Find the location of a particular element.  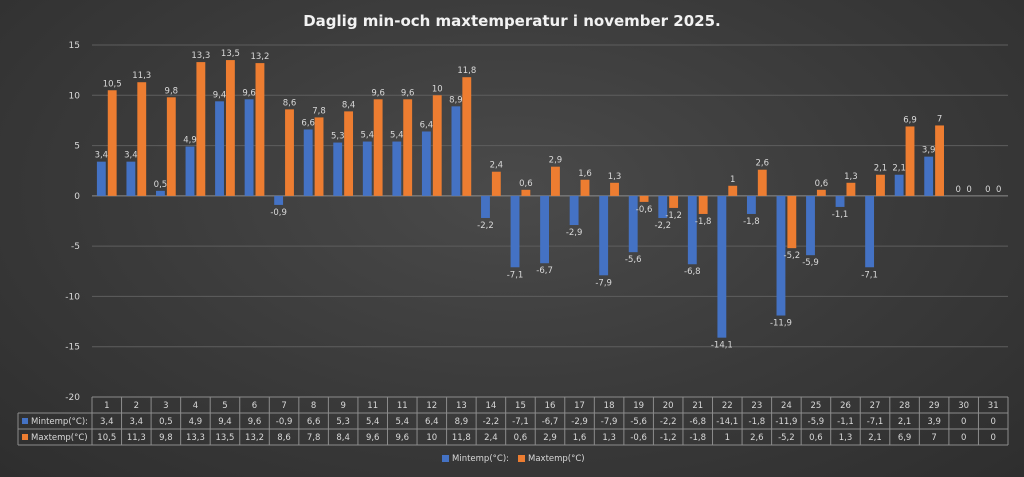

data-label-max: -1,2 is located at coordinates (673, 216).